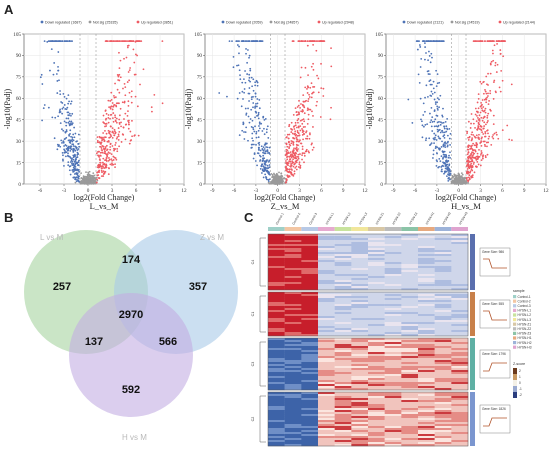  What do you see at coordinates (321, 191) in the screenshot?
I see `x-tick-label: 6` at bounding box center [321, 191].